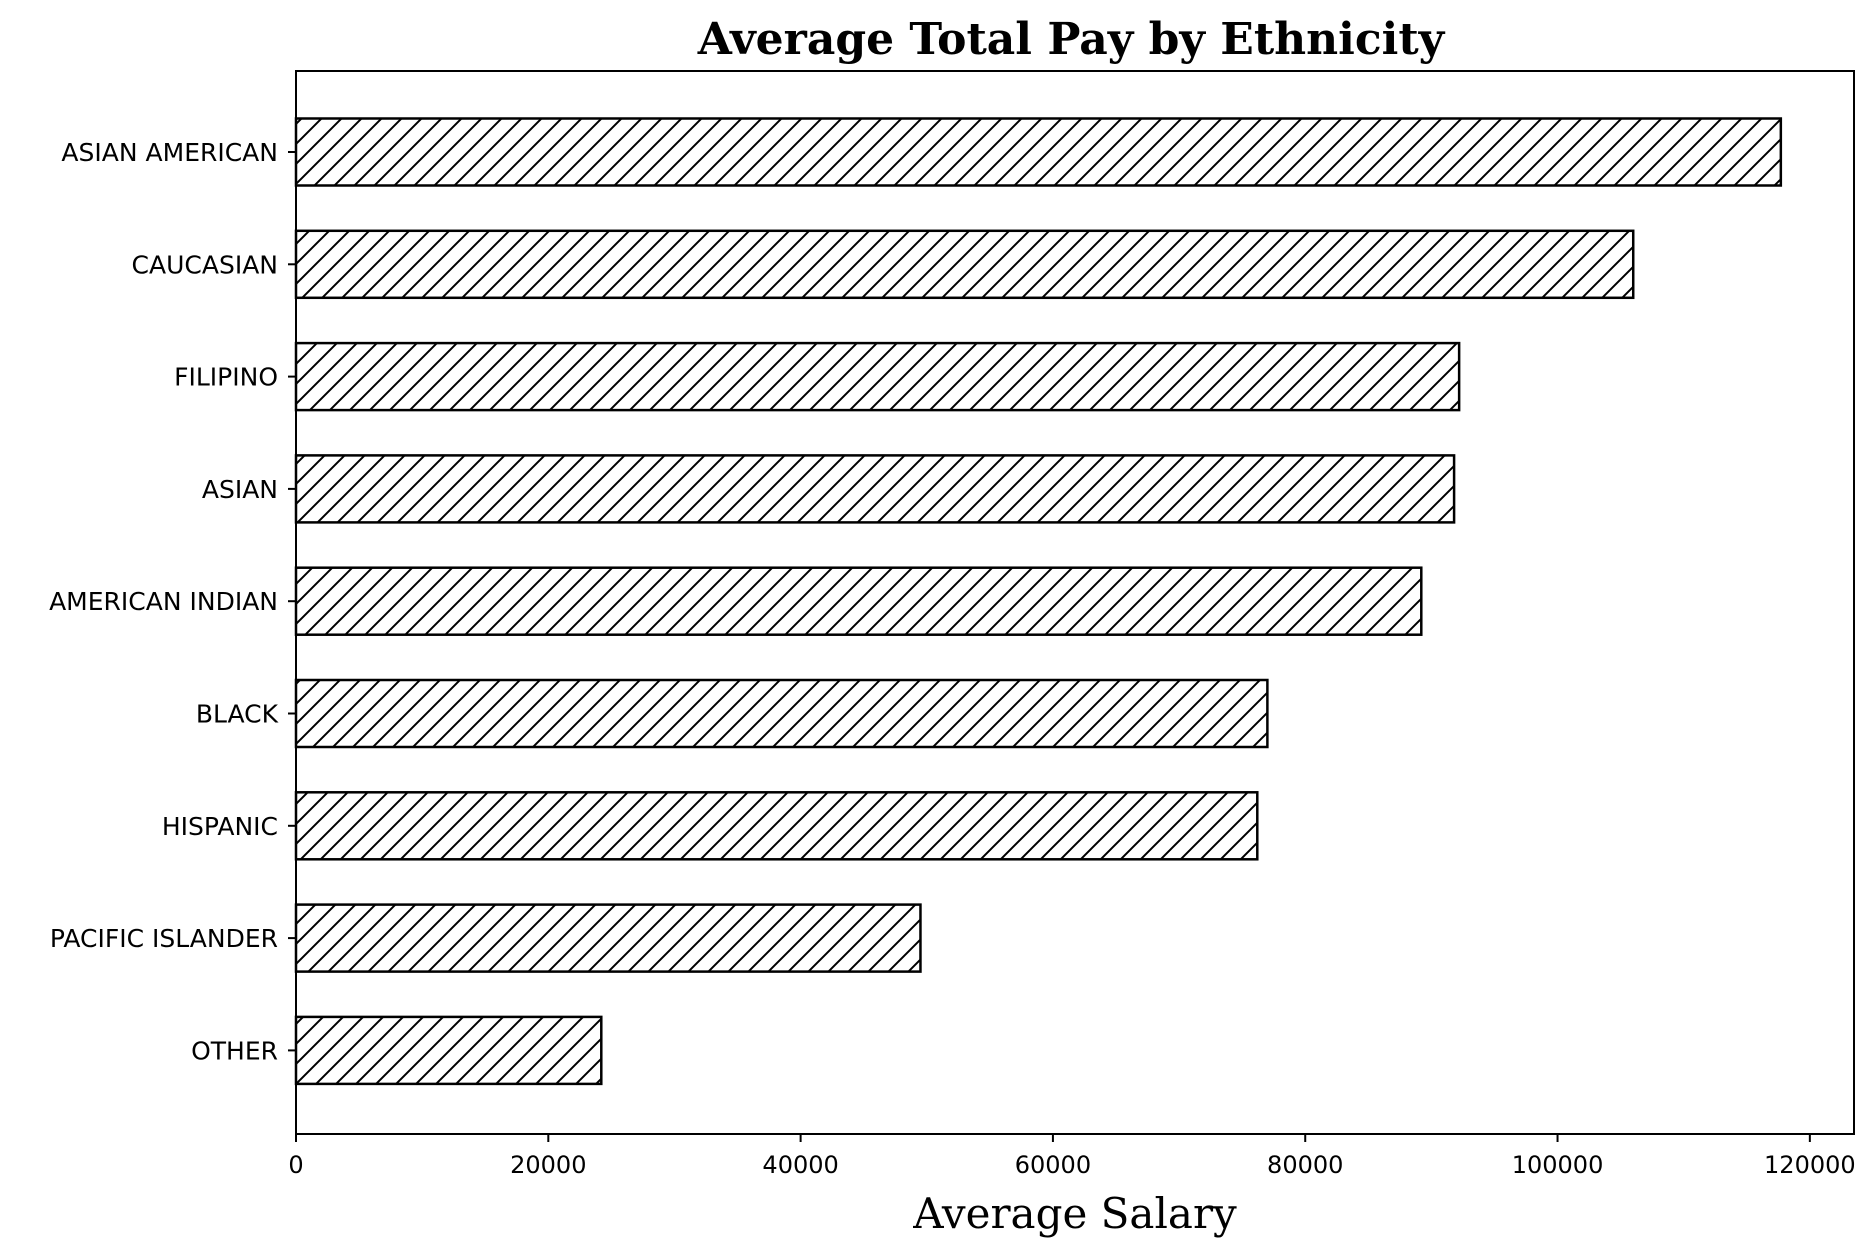 Image resolution: width=1871 pixels, height=1249 pixels. What do you see at coordinates (205, 264) in the screenshot?
I see `y-tick-label: CAUCASIAN` at bounding box center [205, 264].